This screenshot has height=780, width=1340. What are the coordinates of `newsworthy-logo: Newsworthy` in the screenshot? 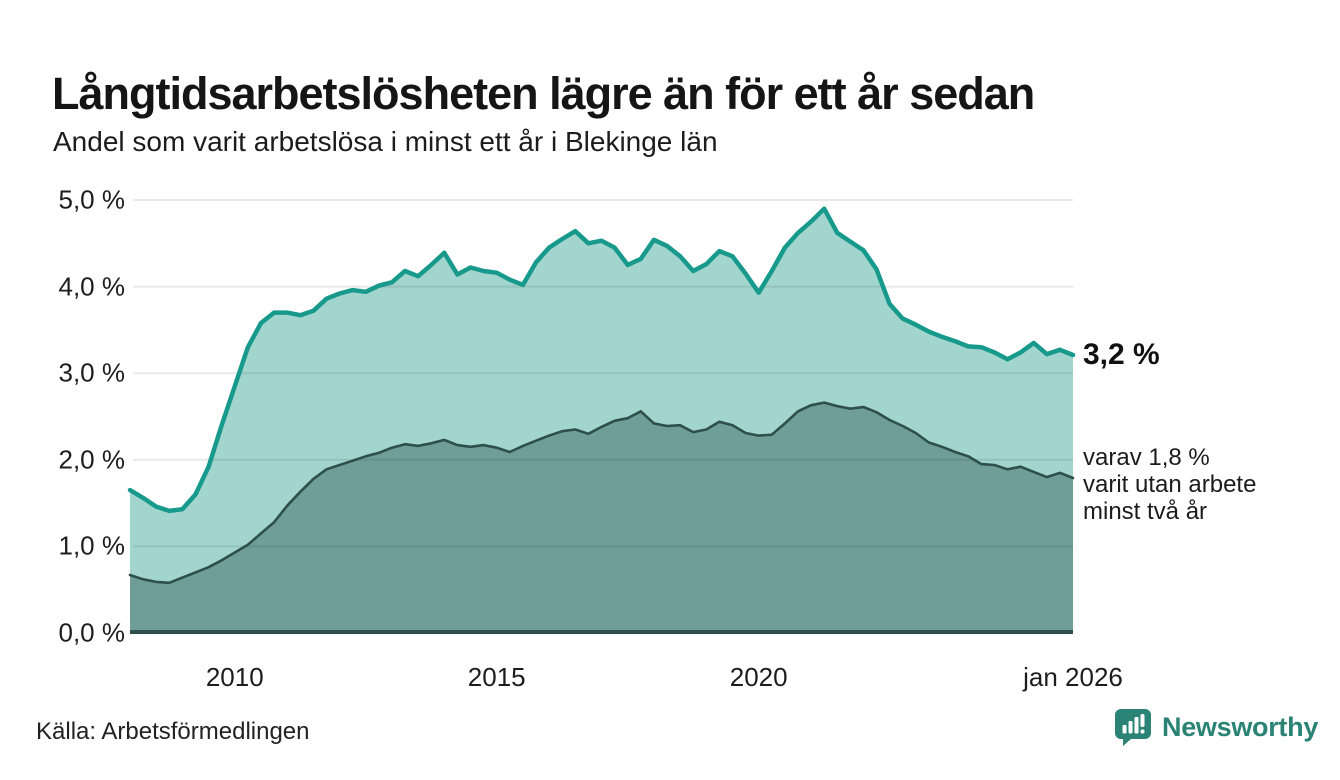 It's located at (1215, 727).